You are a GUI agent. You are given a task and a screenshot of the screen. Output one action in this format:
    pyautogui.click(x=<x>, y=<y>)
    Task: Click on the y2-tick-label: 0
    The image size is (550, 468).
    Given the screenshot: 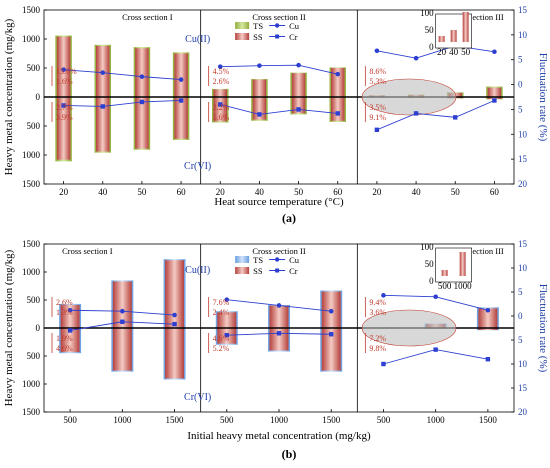 What is the action you would take?
    pyautogui.click(x=520, y=316)
    